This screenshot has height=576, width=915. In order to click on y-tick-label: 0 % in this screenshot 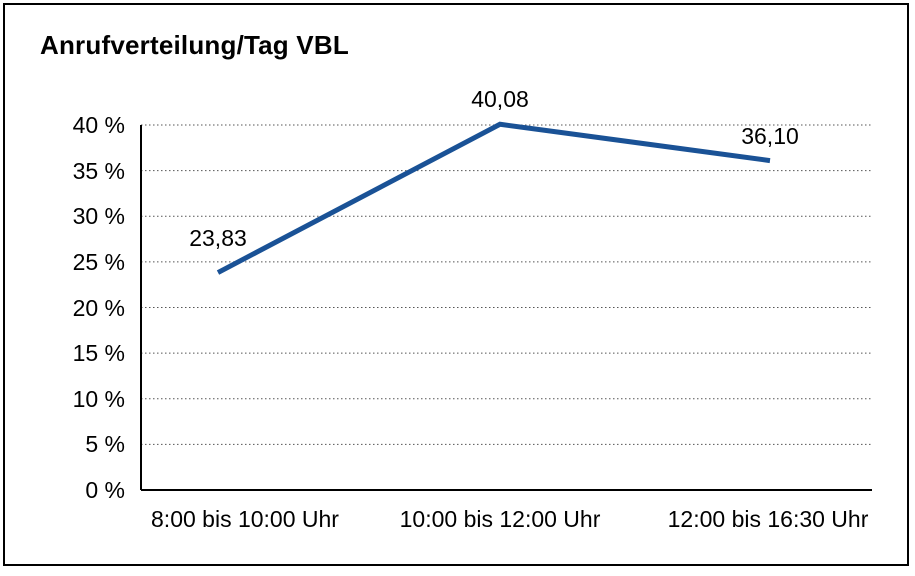, I will do `click(105, 490)`.